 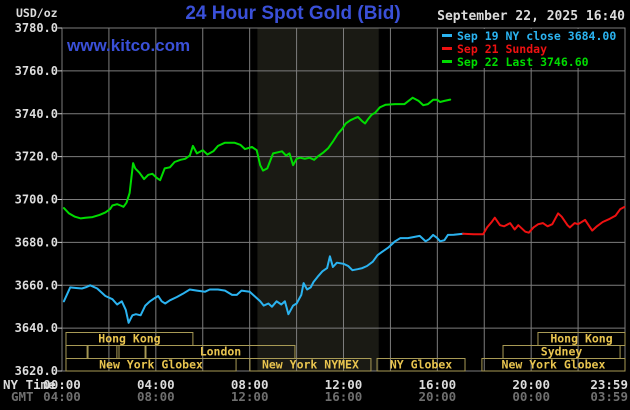 What do you see at coordinates (156, 396) in the screenshot?
I see `x-tick-label-gmt: 08:00` at bounding box center [156, 396].